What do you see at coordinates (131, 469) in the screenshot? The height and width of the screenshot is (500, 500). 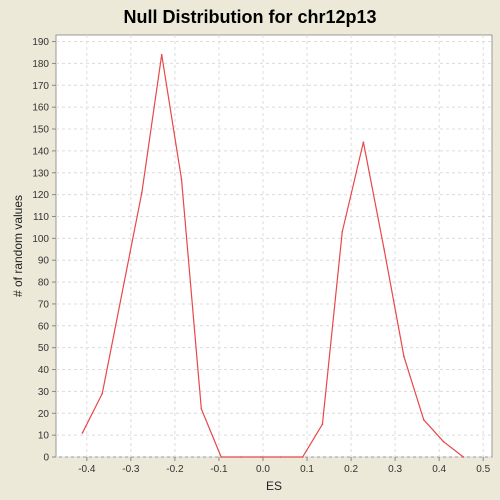 I see `x-tick-label: -0.3` at bounding box center [131, 469].